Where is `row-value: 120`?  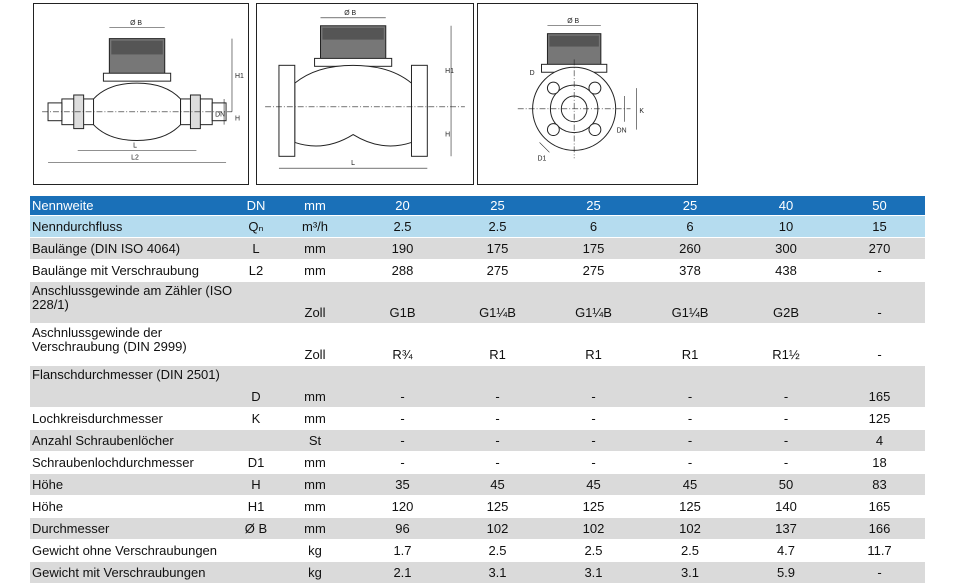 row-value: 120 is located at coordinates (402, 506).